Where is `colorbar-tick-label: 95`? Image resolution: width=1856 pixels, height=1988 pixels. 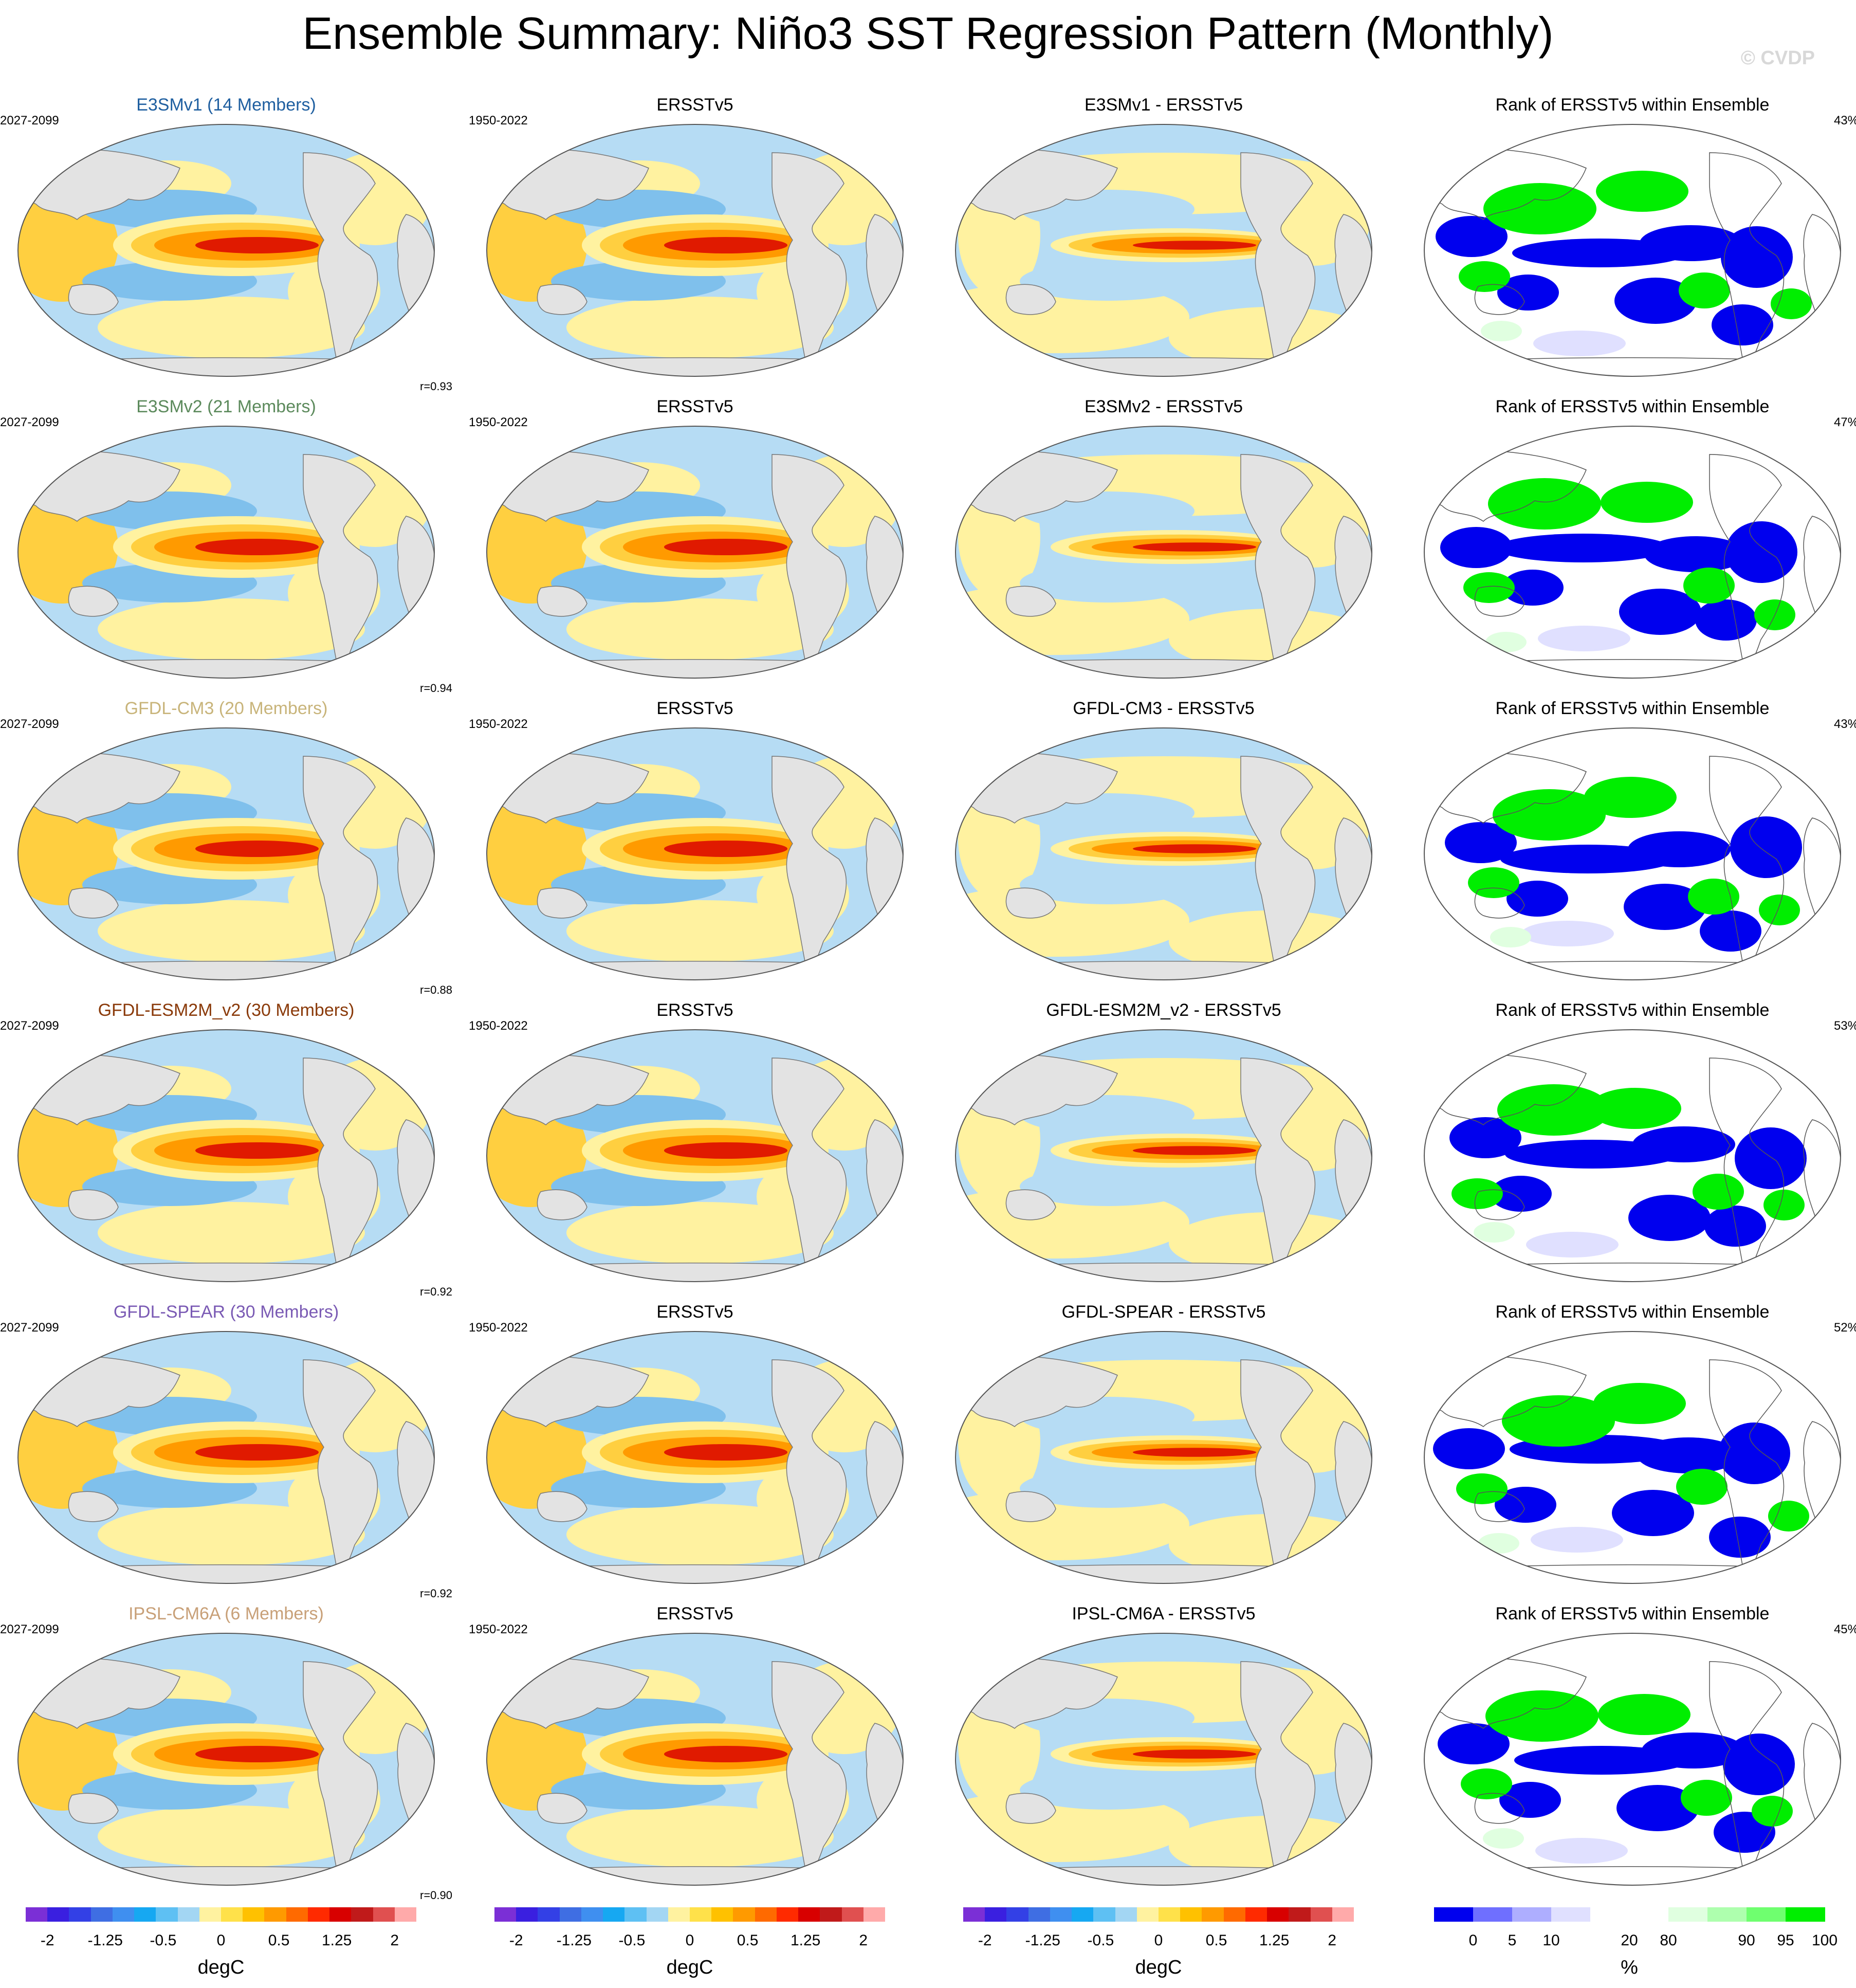 colorbar-tick-label: 95 is located at coordinates (1785, 1940).